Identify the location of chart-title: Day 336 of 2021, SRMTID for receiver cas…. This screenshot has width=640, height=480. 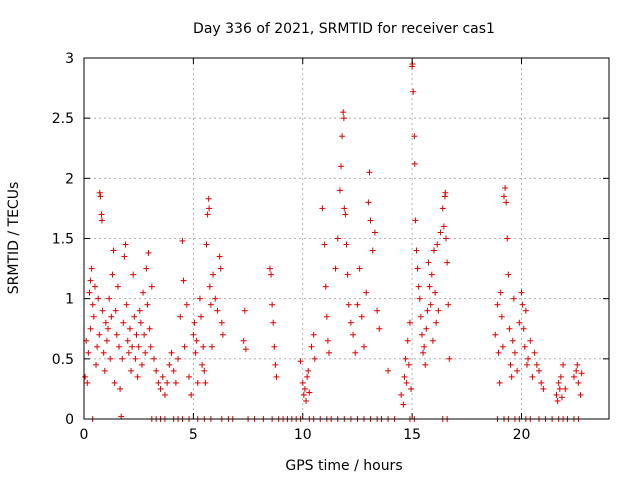
(344, 29).